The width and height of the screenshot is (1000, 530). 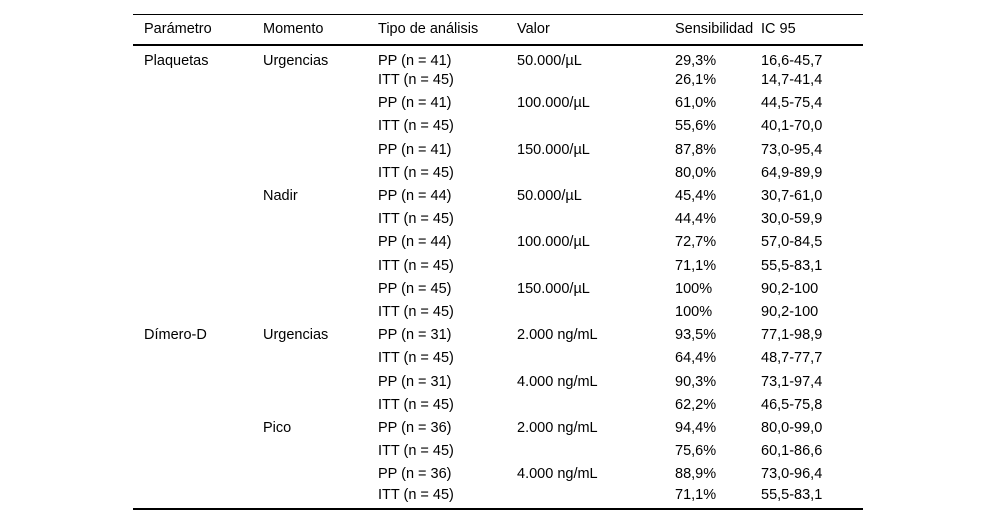 I want to click on table-cell: Dímero-D, so click(x=175, y=335).